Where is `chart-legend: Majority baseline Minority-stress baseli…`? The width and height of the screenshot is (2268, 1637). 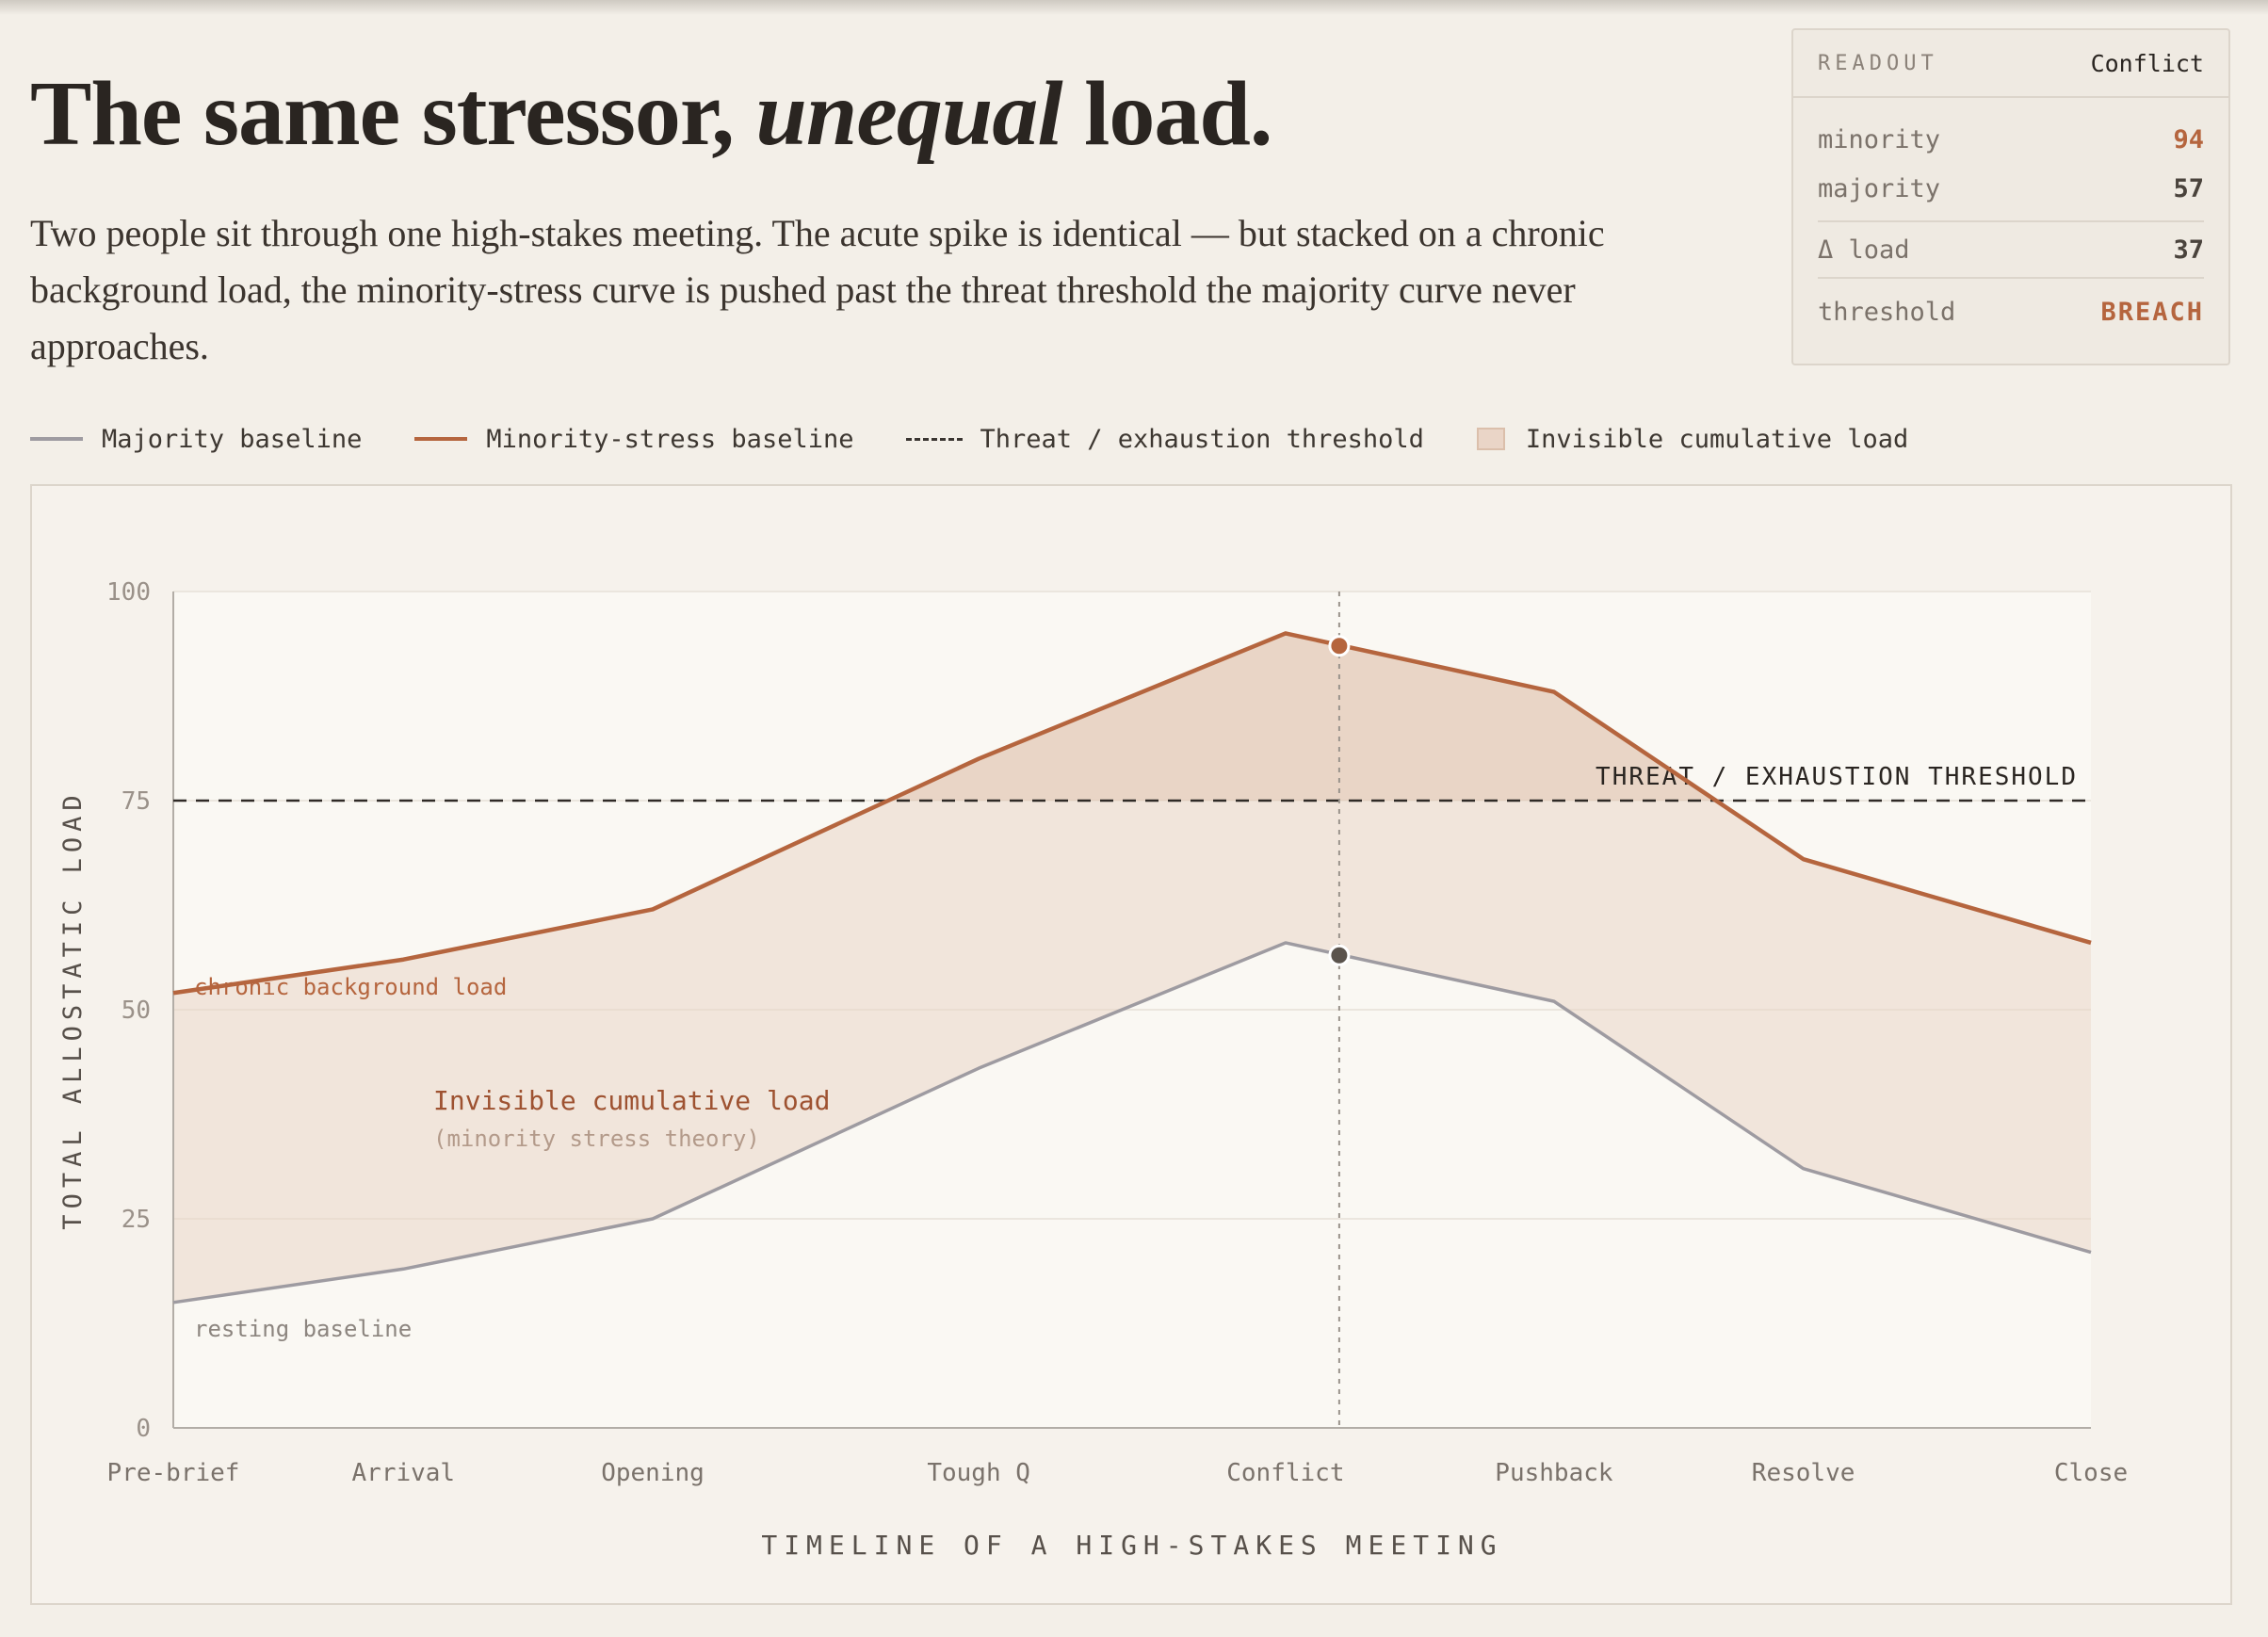
chart-legend: Majority baseline Minority-stress baseli… is located at coordinates (995, 439).